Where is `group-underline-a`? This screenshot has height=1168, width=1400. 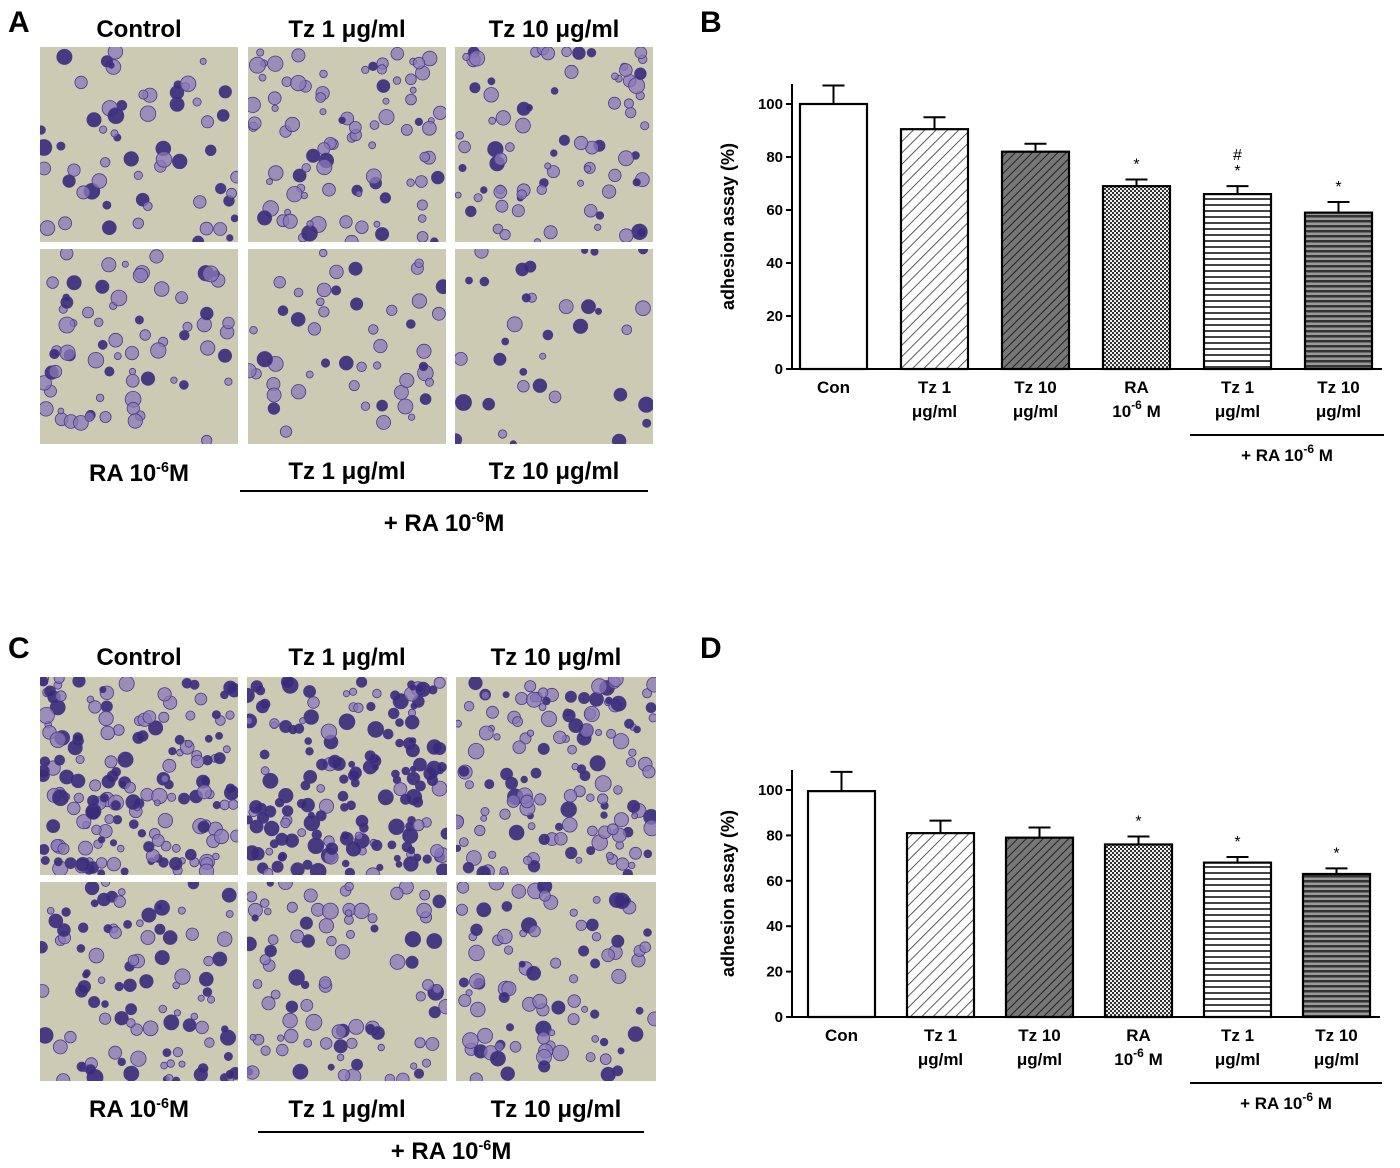
group-underline-a is located at coordinates (444, 491).